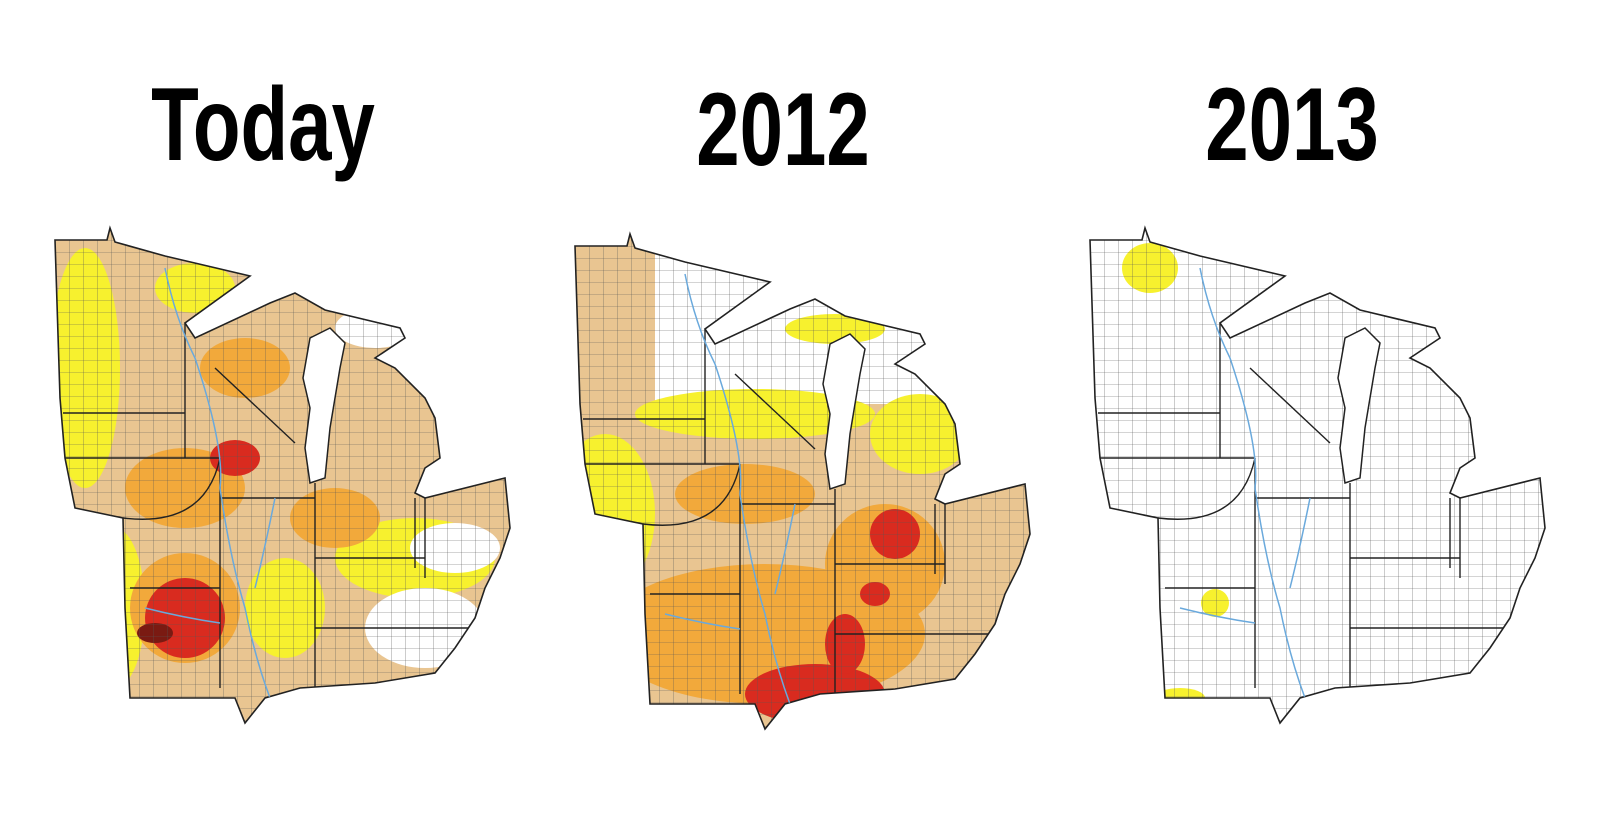 The width and height of the screenshot is (1599, 840). I want to click on map-title: 2013, so click(1291, 124).